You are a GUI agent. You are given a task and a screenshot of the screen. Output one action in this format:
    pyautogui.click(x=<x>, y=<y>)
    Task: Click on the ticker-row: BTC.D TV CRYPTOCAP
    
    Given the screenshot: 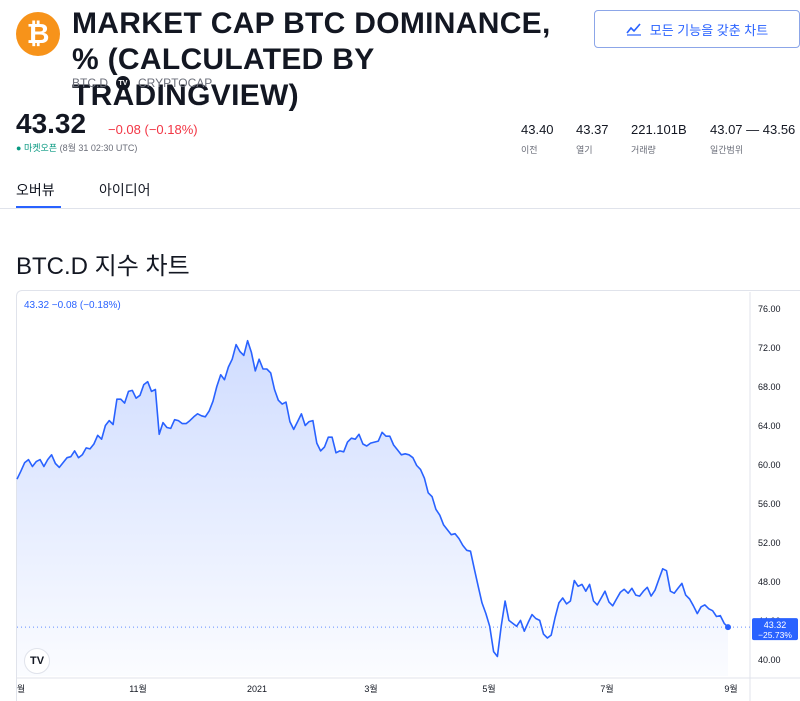 What is the action you would take?
    pyautogui.click(x=142, y=83)
    